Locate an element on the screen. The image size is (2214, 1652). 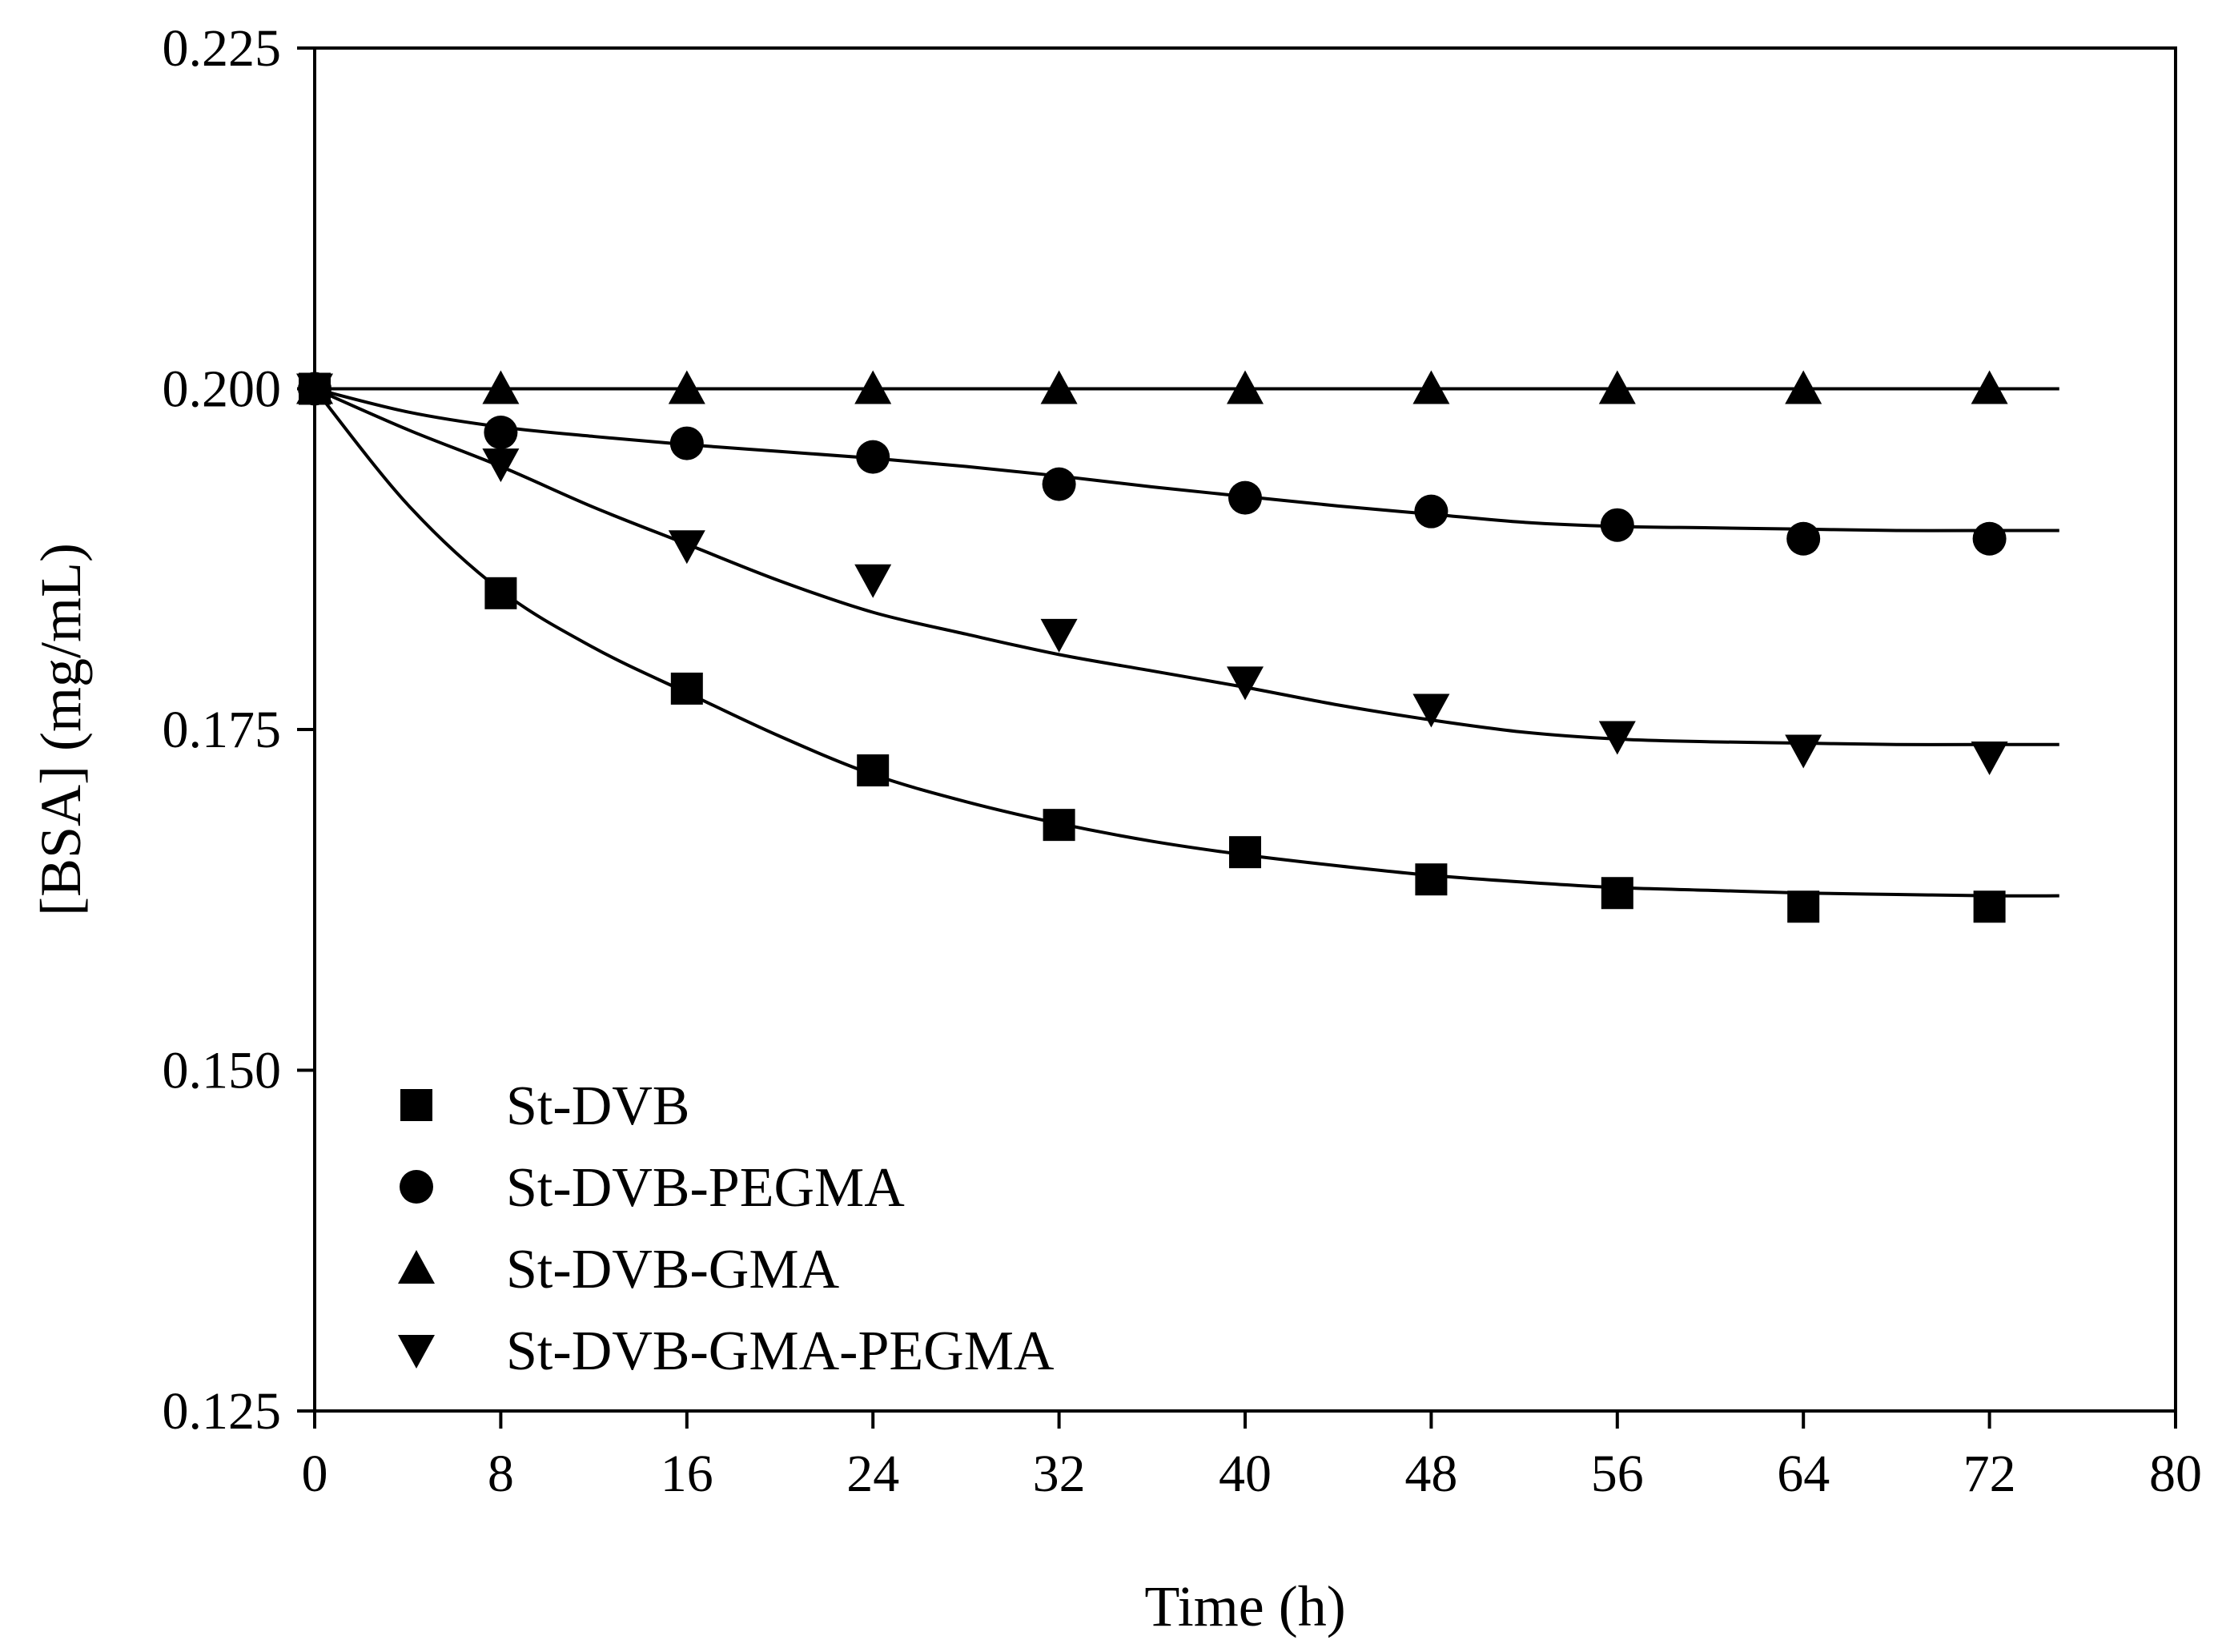
x-tick-label: 16 is located at coordinates (687, 1474).